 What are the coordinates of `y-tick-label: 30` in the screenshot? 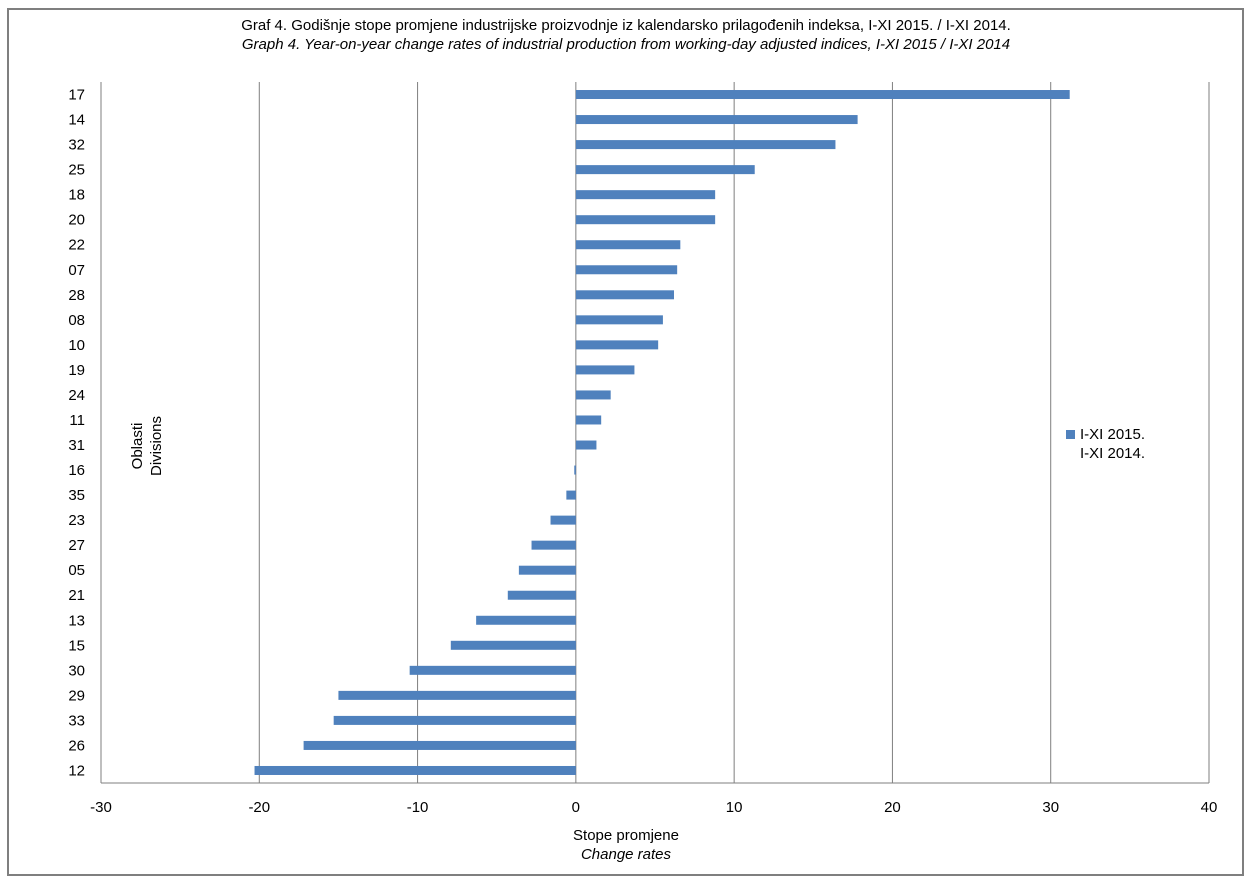 It's located at (76, 670).